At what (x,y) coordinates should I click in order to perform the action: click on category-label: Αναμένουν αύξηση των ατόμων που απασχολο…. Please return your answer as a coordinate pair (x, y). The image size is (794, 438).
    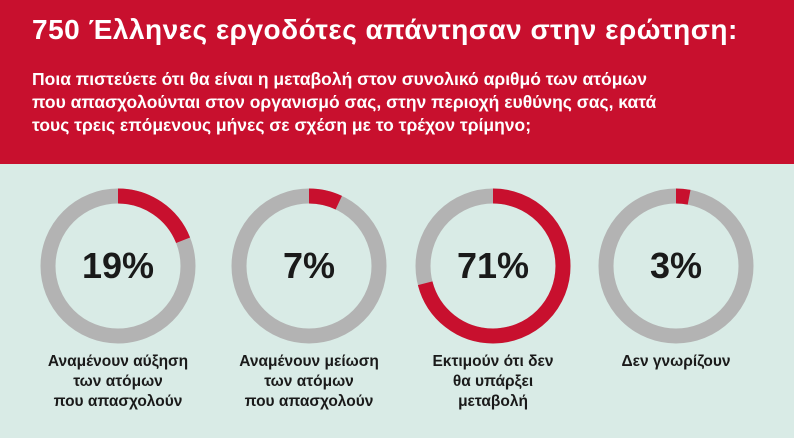
    Looking at the image, I should click on (118, 382).